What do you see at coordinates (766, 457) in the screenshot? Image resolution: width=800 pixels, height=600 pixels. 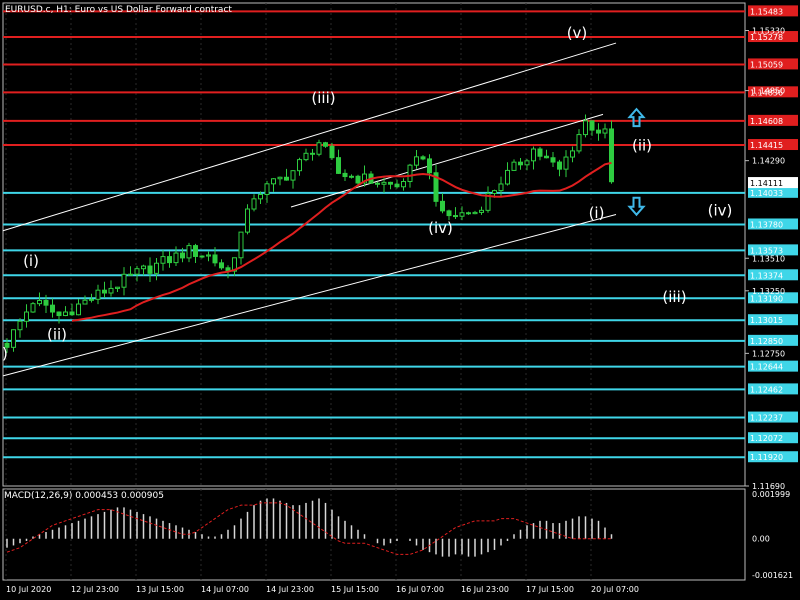 I see `support-level-price-label: 1.11920` at bounding box center [766, 457].